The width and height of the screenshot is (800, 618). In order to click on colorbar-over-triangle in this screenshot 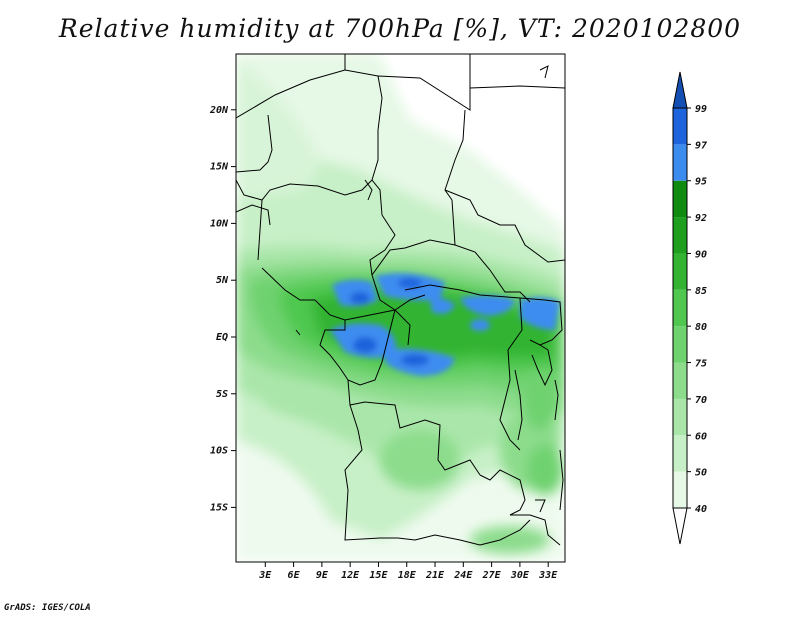, I will do `click(680, 90)`.